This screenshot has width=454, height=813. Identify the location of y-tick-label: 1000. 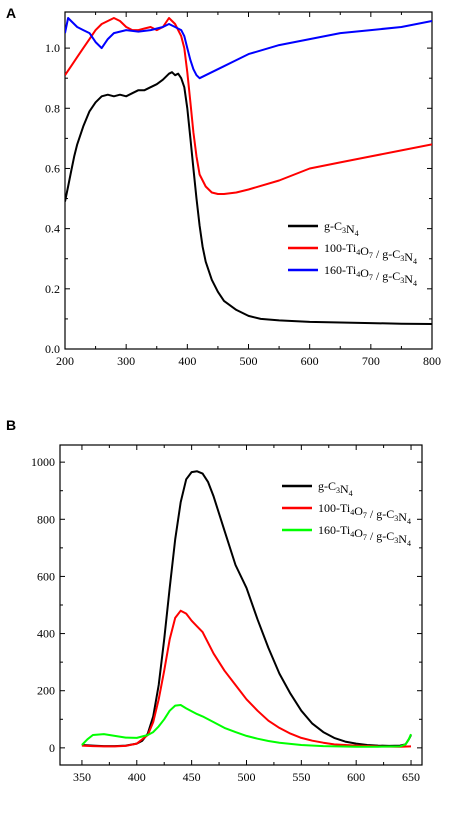
(43, 462).